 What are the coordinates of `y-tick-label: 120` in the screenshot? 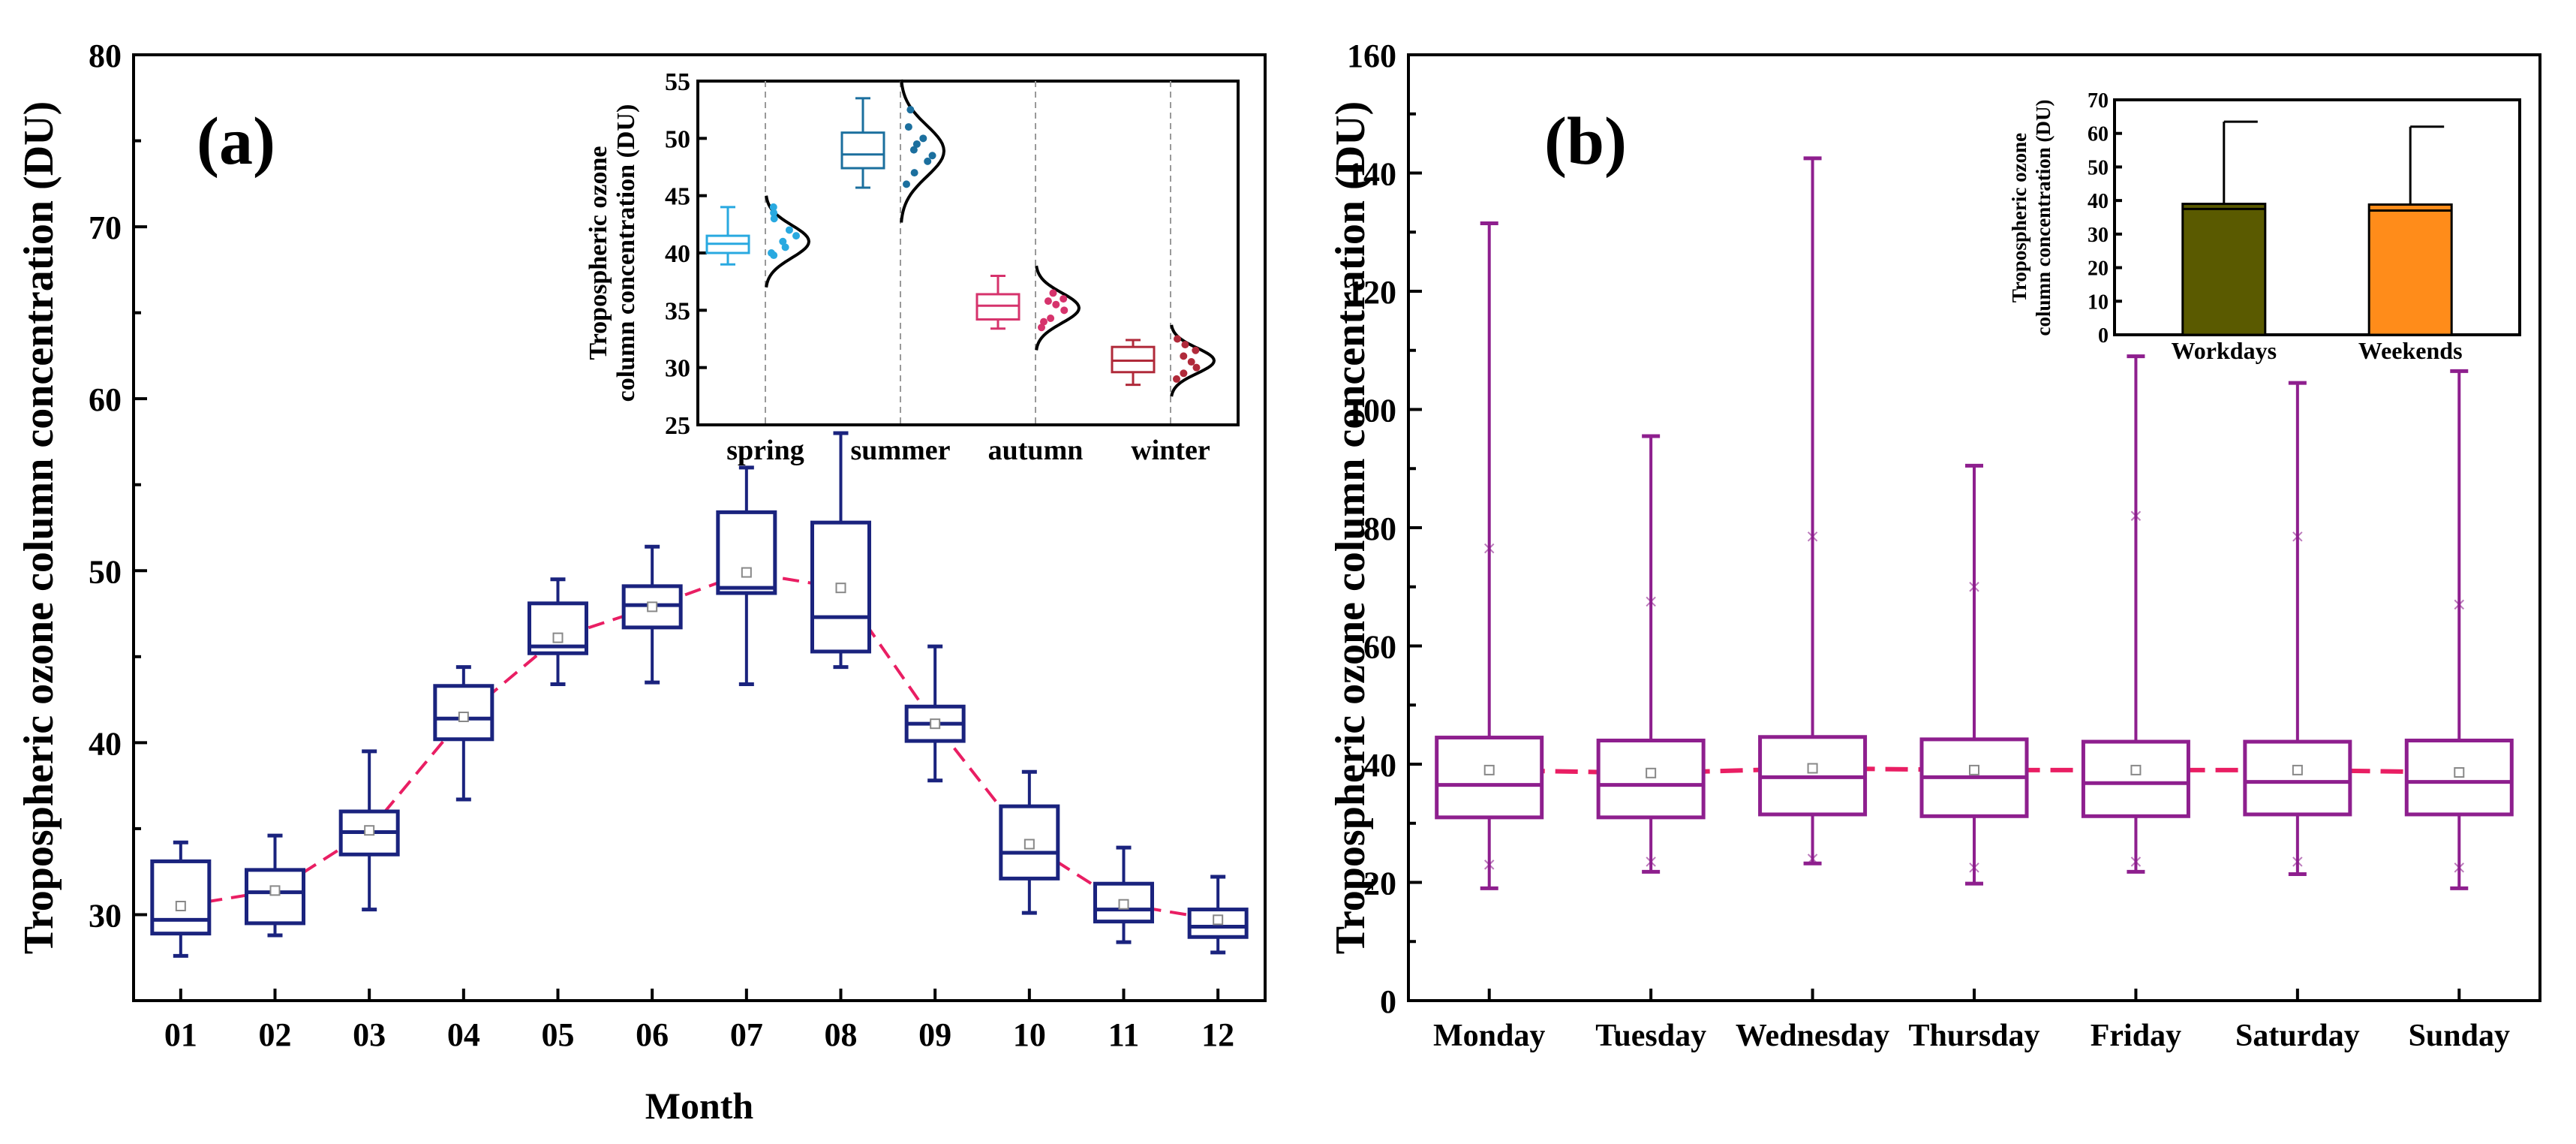 It's located at (1371, 292).